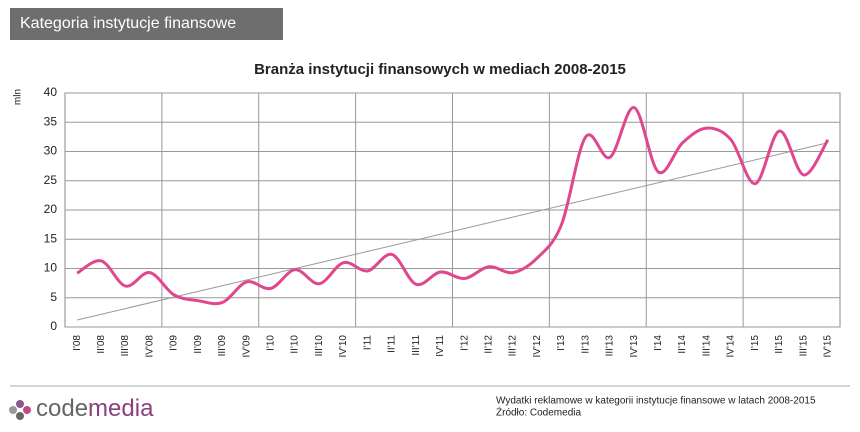  I want to click on x-tick-label: II'13, so click(585, 344).